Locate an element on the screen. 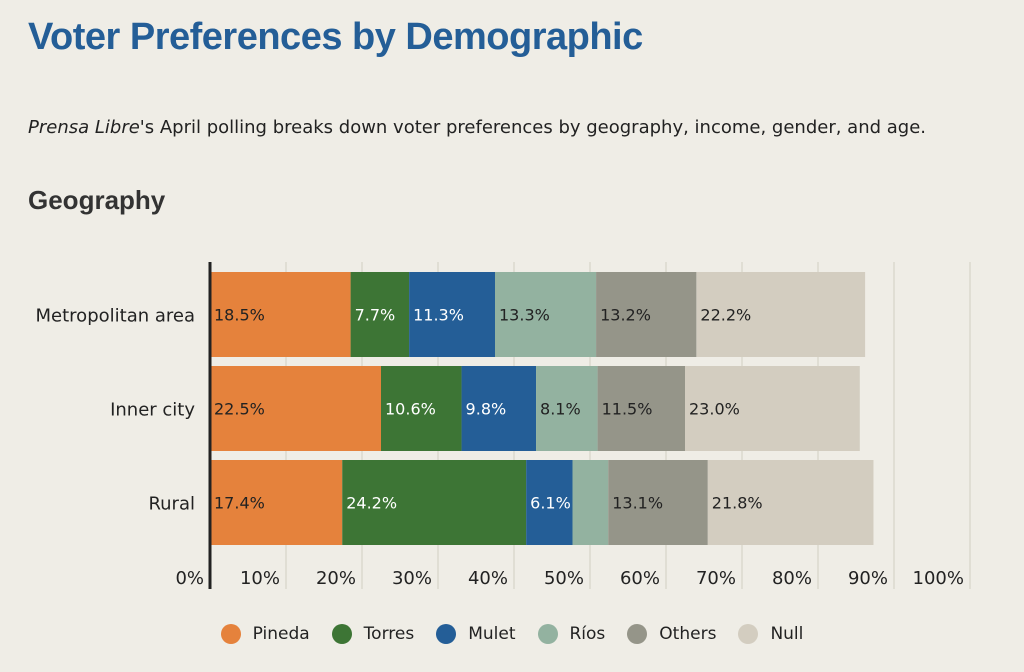 Image resolution: width=1024 pixels, height=672 pixels. x-tick-label: 40% is located at coordinates (488, 578).